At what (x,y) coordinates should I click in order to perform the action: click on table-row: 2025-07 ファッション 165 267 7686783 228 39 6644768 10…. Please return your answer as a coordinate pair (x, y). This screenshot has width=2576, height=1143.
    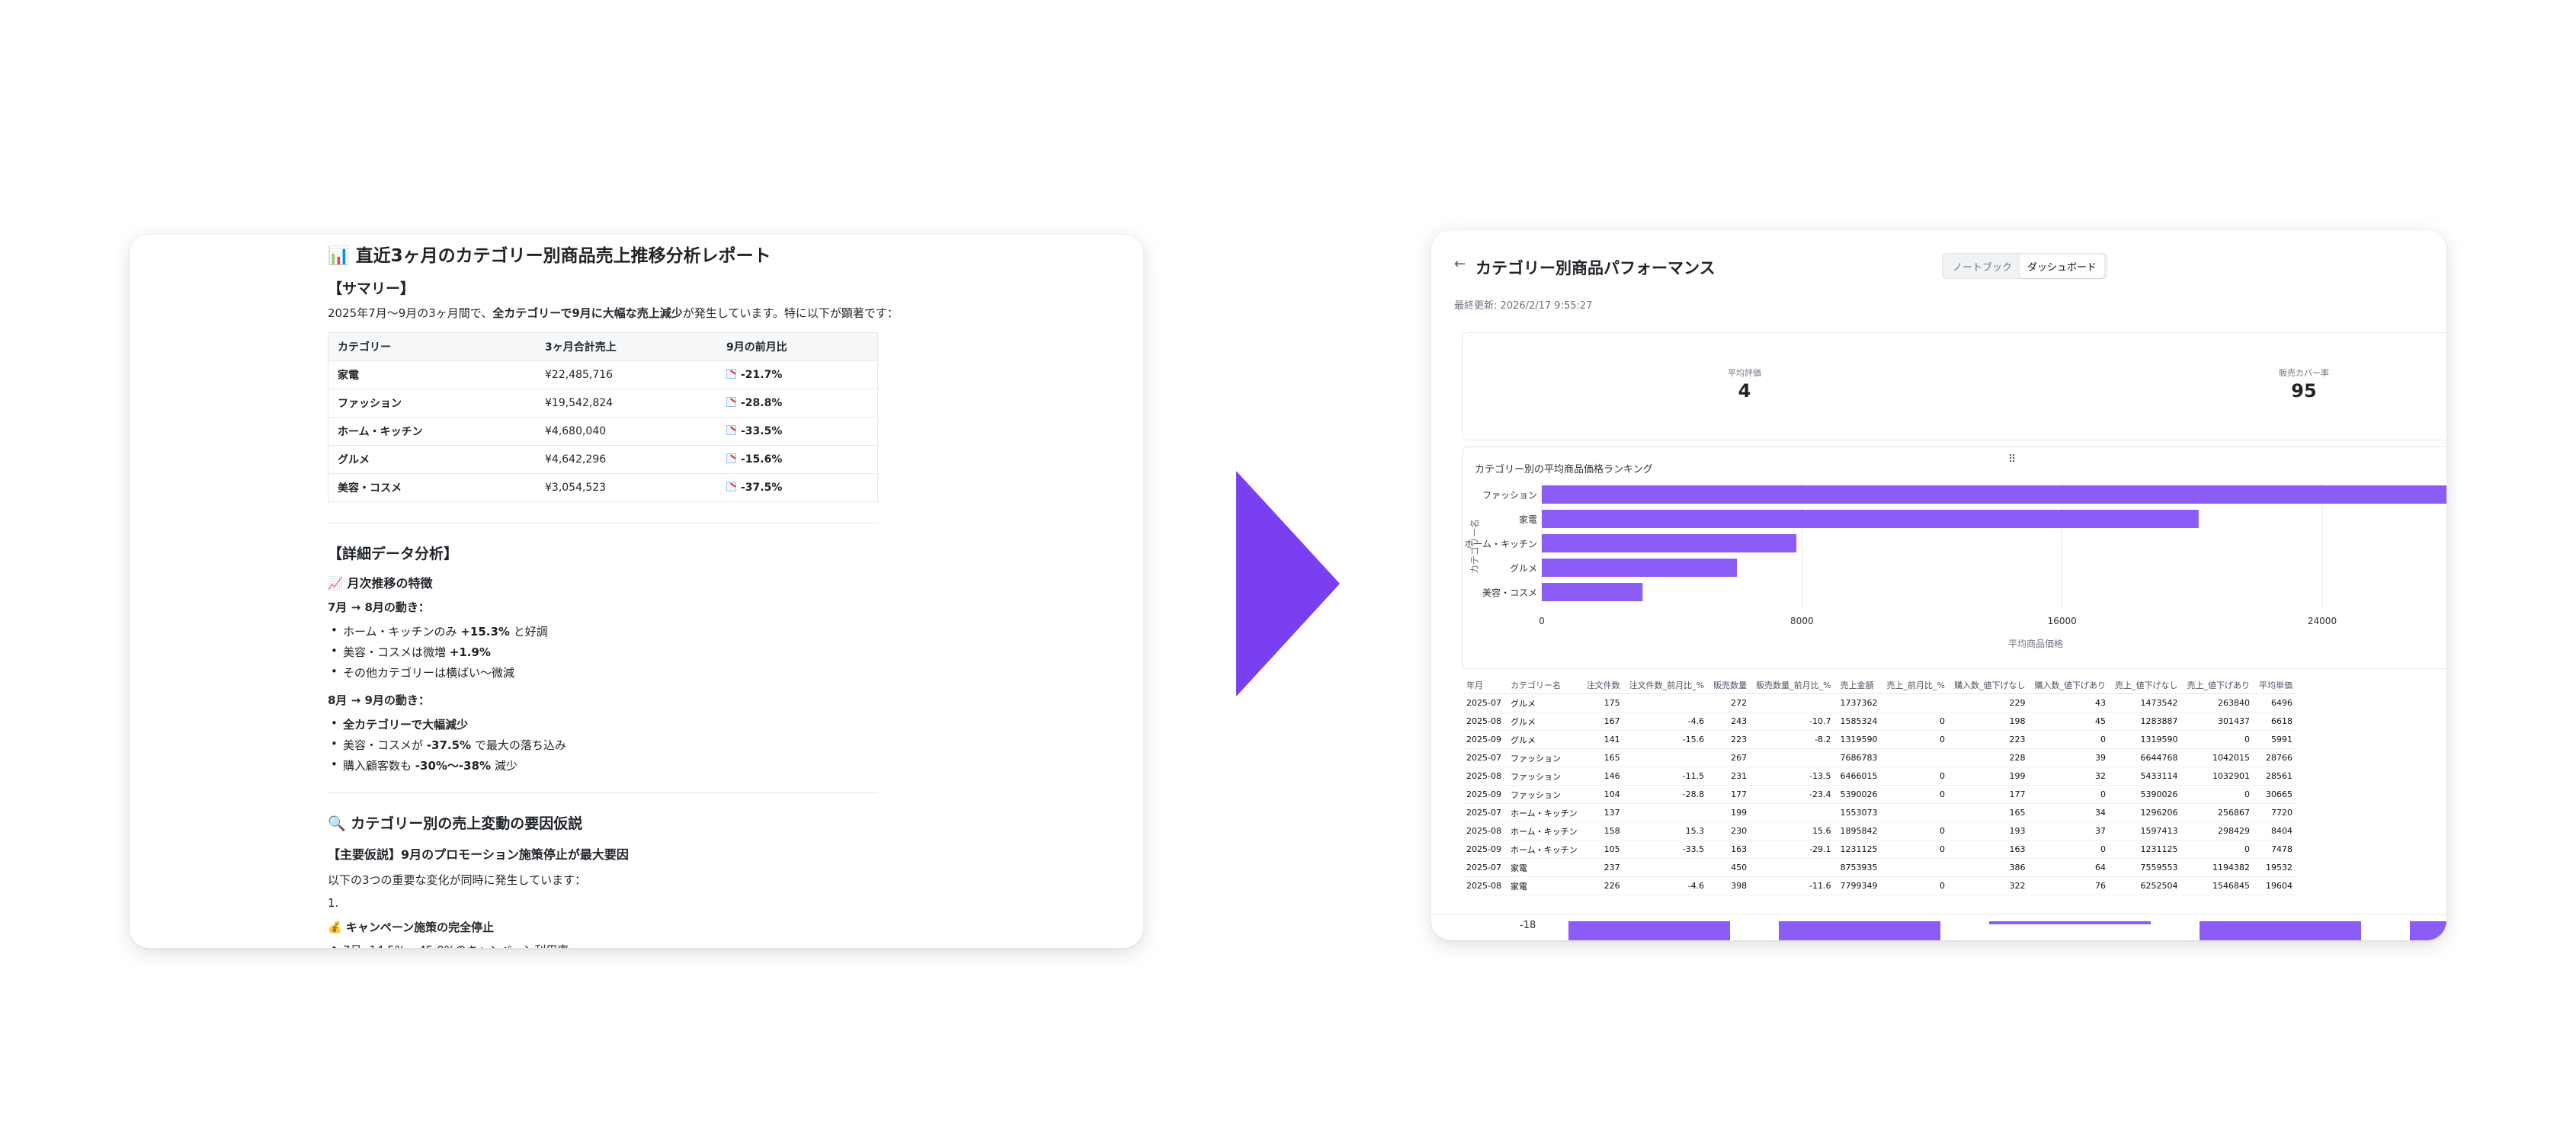
    Looking at the image, I should click on (1879, 757).